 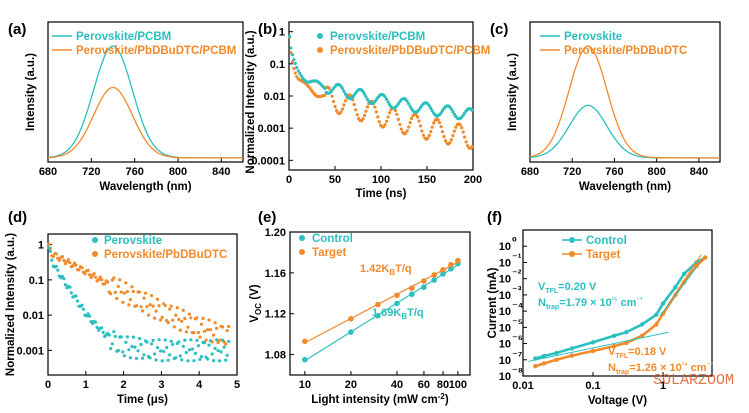 What do you see at coordinates (142, 400) in the screenshot?
I see `panel-d-xlabel: Time (μs)` at bounding box center [142, 400].